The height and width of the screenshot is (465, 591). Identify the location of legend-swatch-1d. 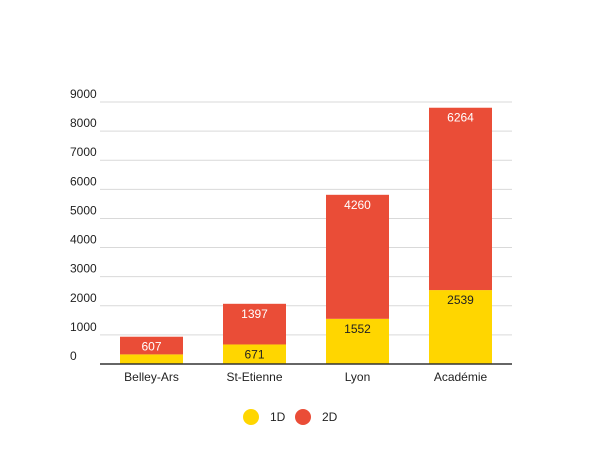
(251, 417).